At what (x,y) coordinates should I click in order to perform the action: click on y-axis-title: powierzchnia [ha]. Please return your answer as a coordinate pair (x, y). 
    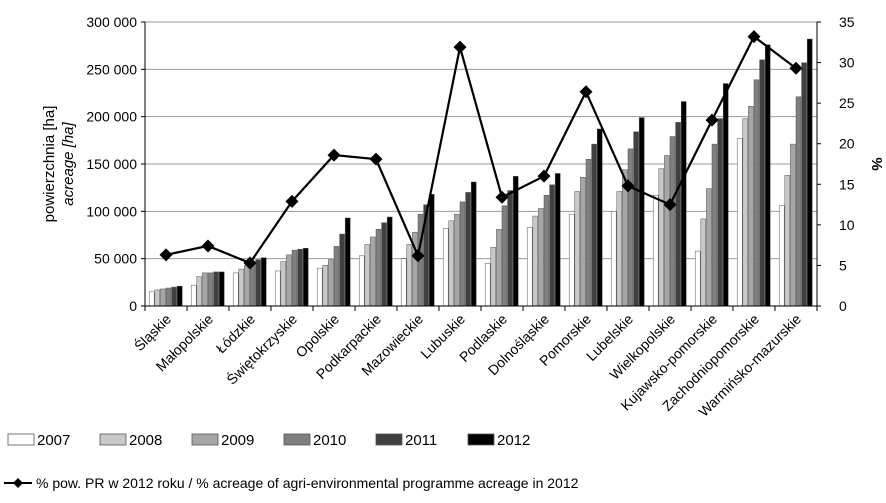
    Looking at the image, I should click on (49, 164).